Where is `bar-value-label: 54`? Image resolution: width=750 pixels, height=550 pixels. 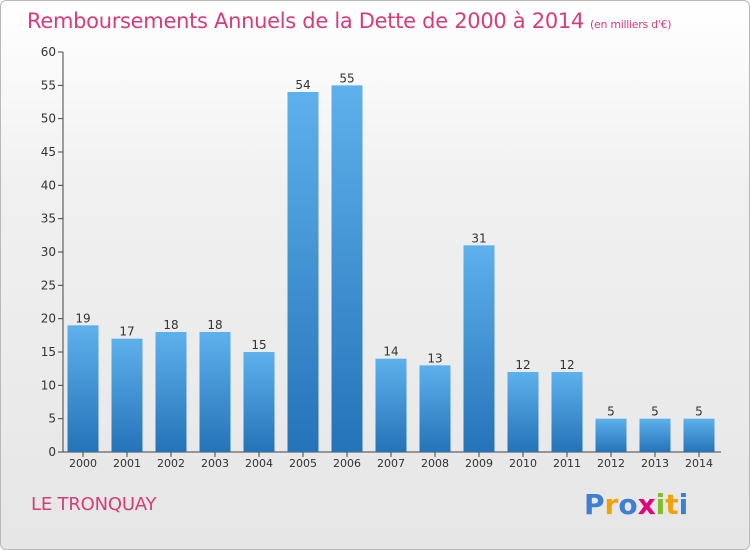
bar-value-label: 54 is located at coordinates (302, 85).